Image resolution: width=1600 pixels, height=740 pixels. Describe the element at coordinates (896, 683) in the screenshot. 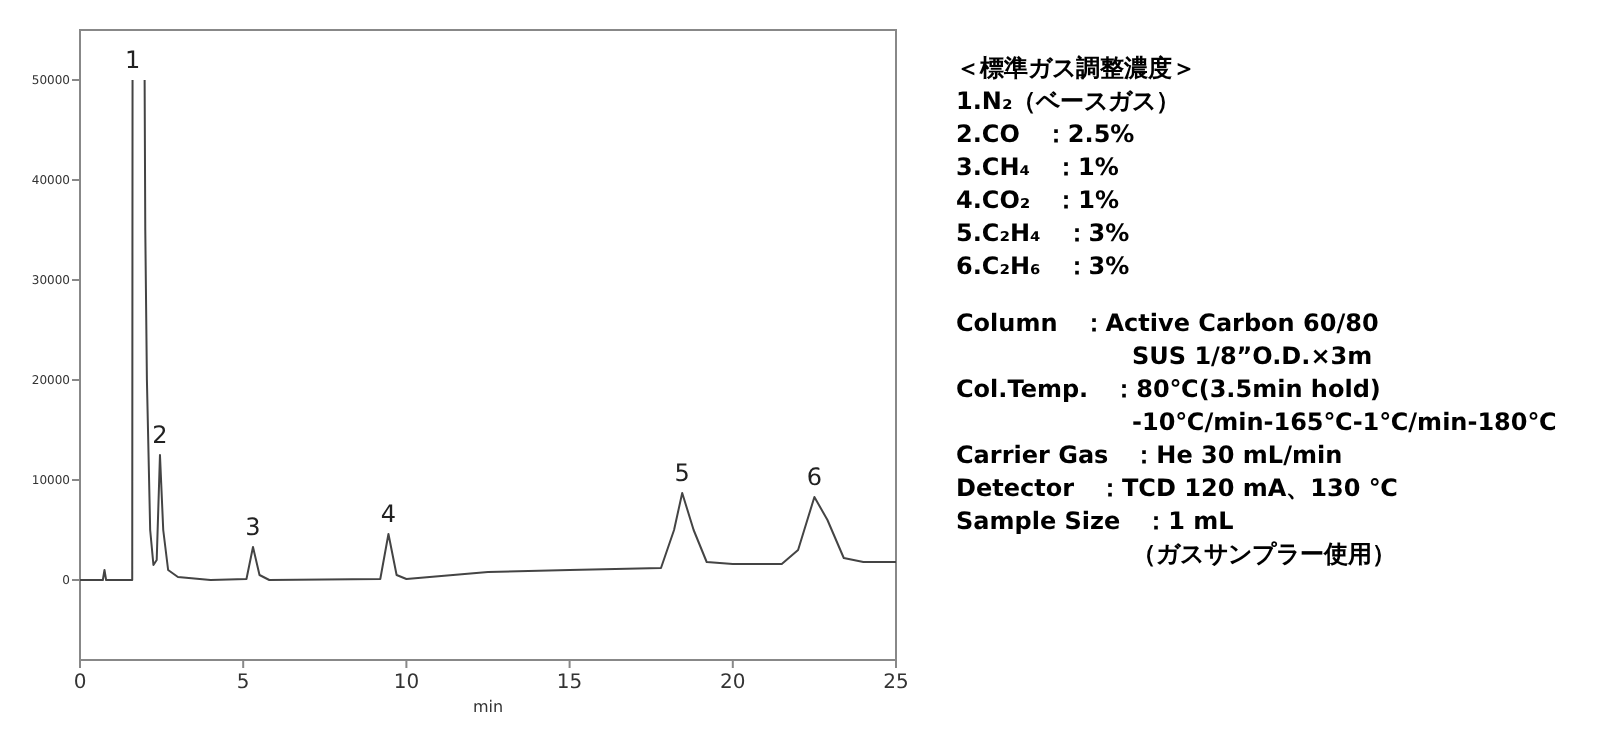

I see `x-tick-label: 25` at that location.